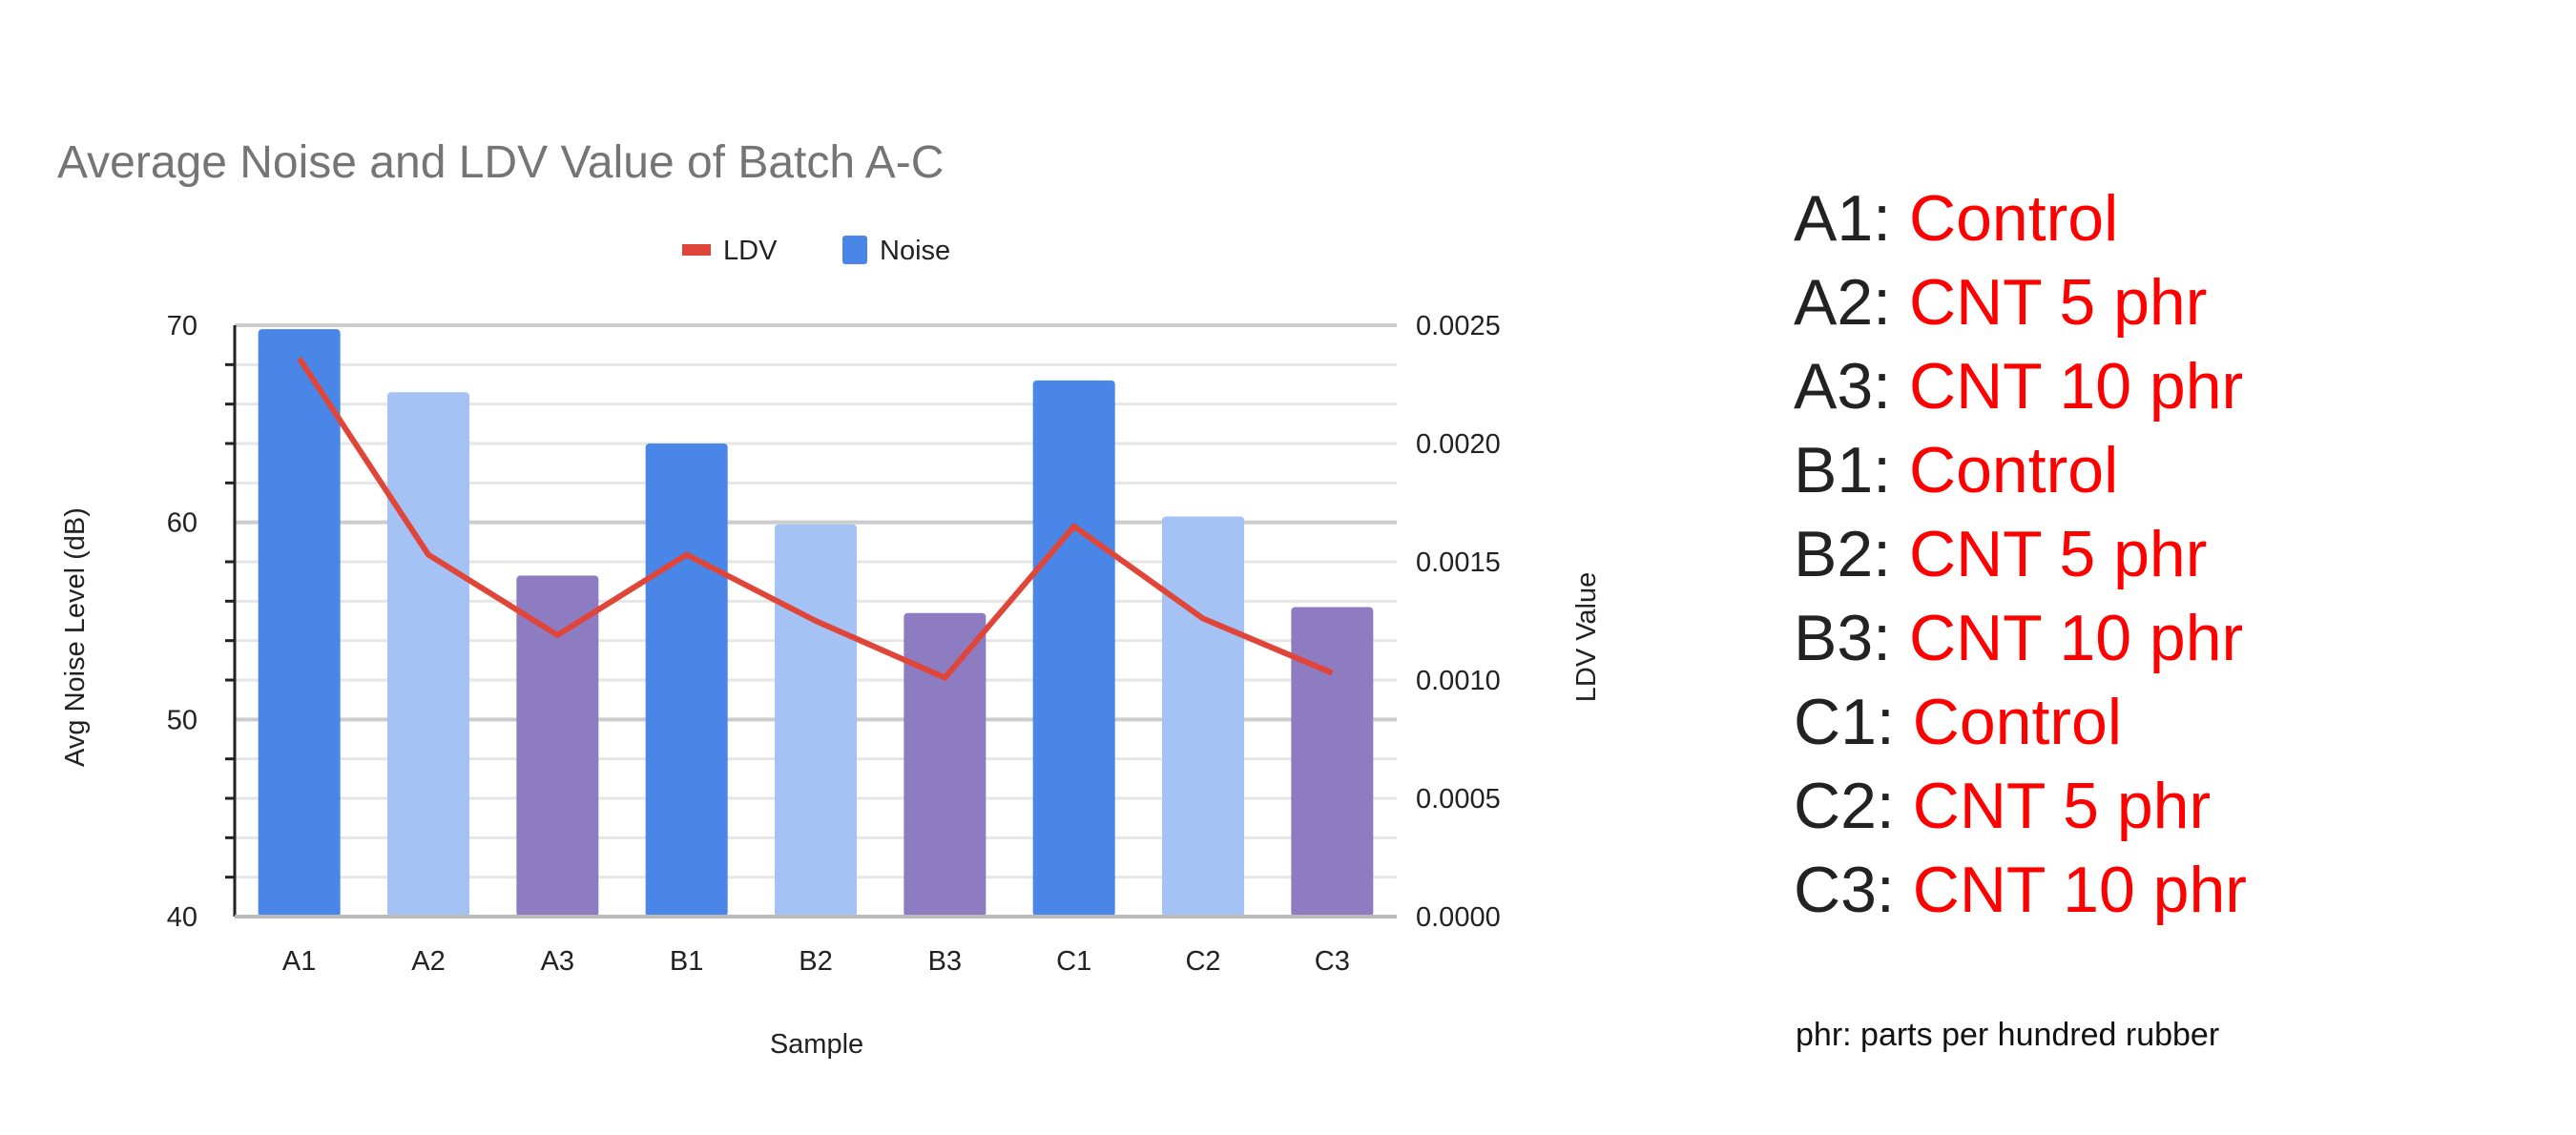 This screenshot has width=2576, height=1135. What do you see at coordinates (854, 250) in the screenshot?
I see `legend-noise-swatch` at bounding box center [854, 250].